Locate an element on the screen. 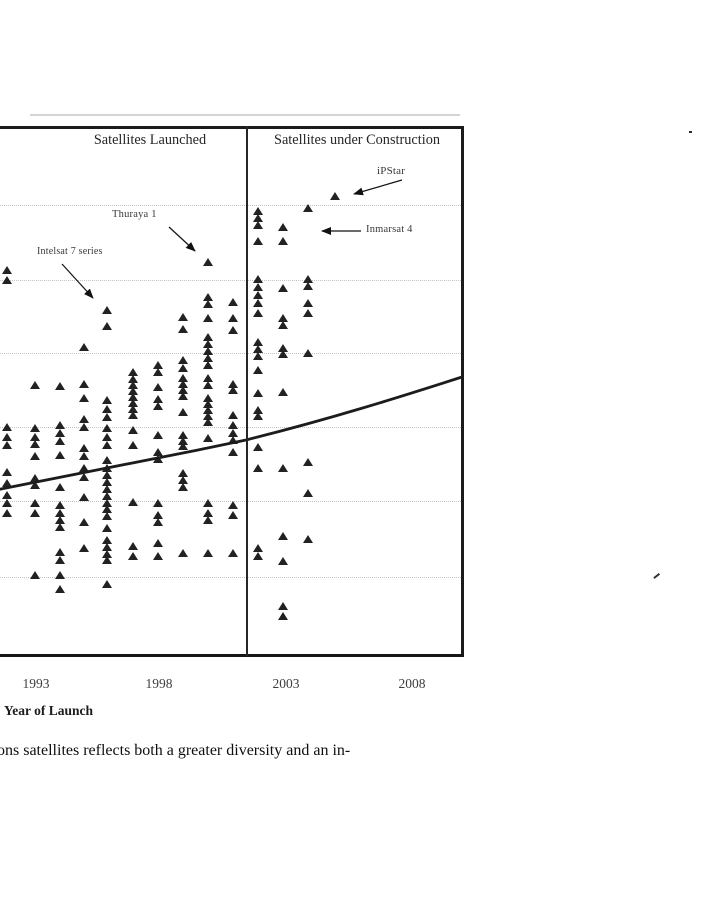 Image resolution: width=717 pixels, height=900 pixels. annotation-label: iPStar is located at coordinates (391, 171).